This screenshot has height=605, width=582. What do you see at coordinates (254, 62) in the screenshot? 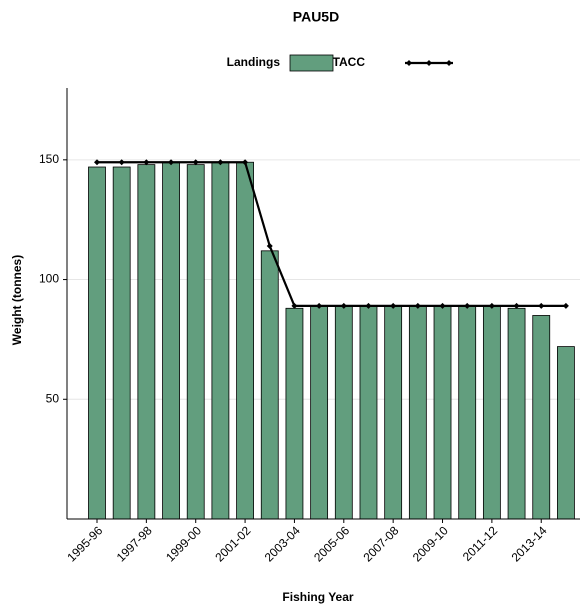
I see `legend-label: Landings` at bounding box center [254, 62].